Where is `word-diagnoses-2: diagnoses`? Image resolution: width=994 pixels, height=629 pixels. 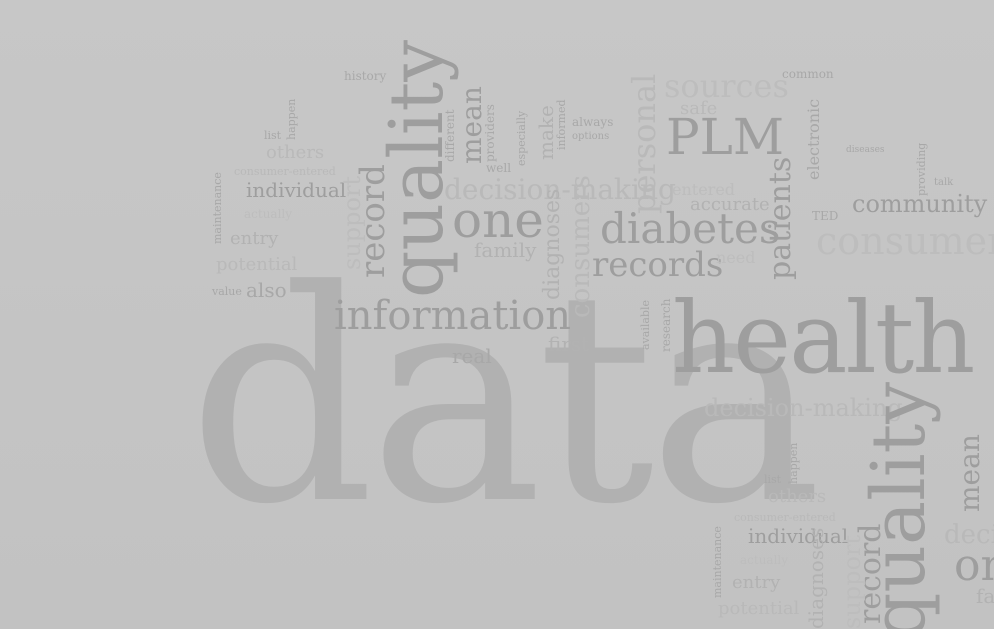 word-diagnoses-2: diagnoses is located at coordinates (816, 578).